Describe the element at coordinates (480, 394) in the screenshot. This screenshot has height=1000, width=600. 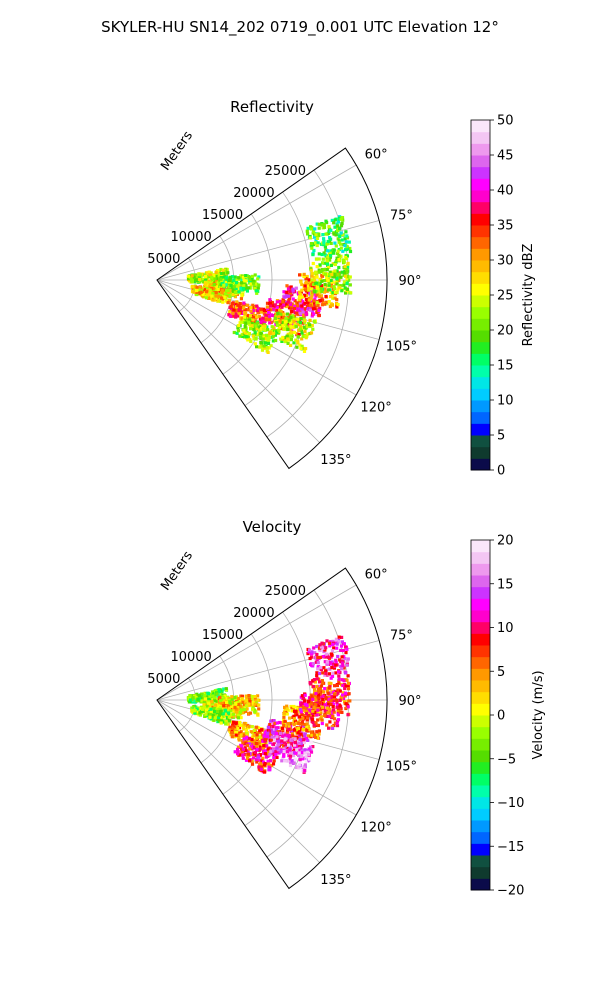
I see `colorbar-swatch` at that location.